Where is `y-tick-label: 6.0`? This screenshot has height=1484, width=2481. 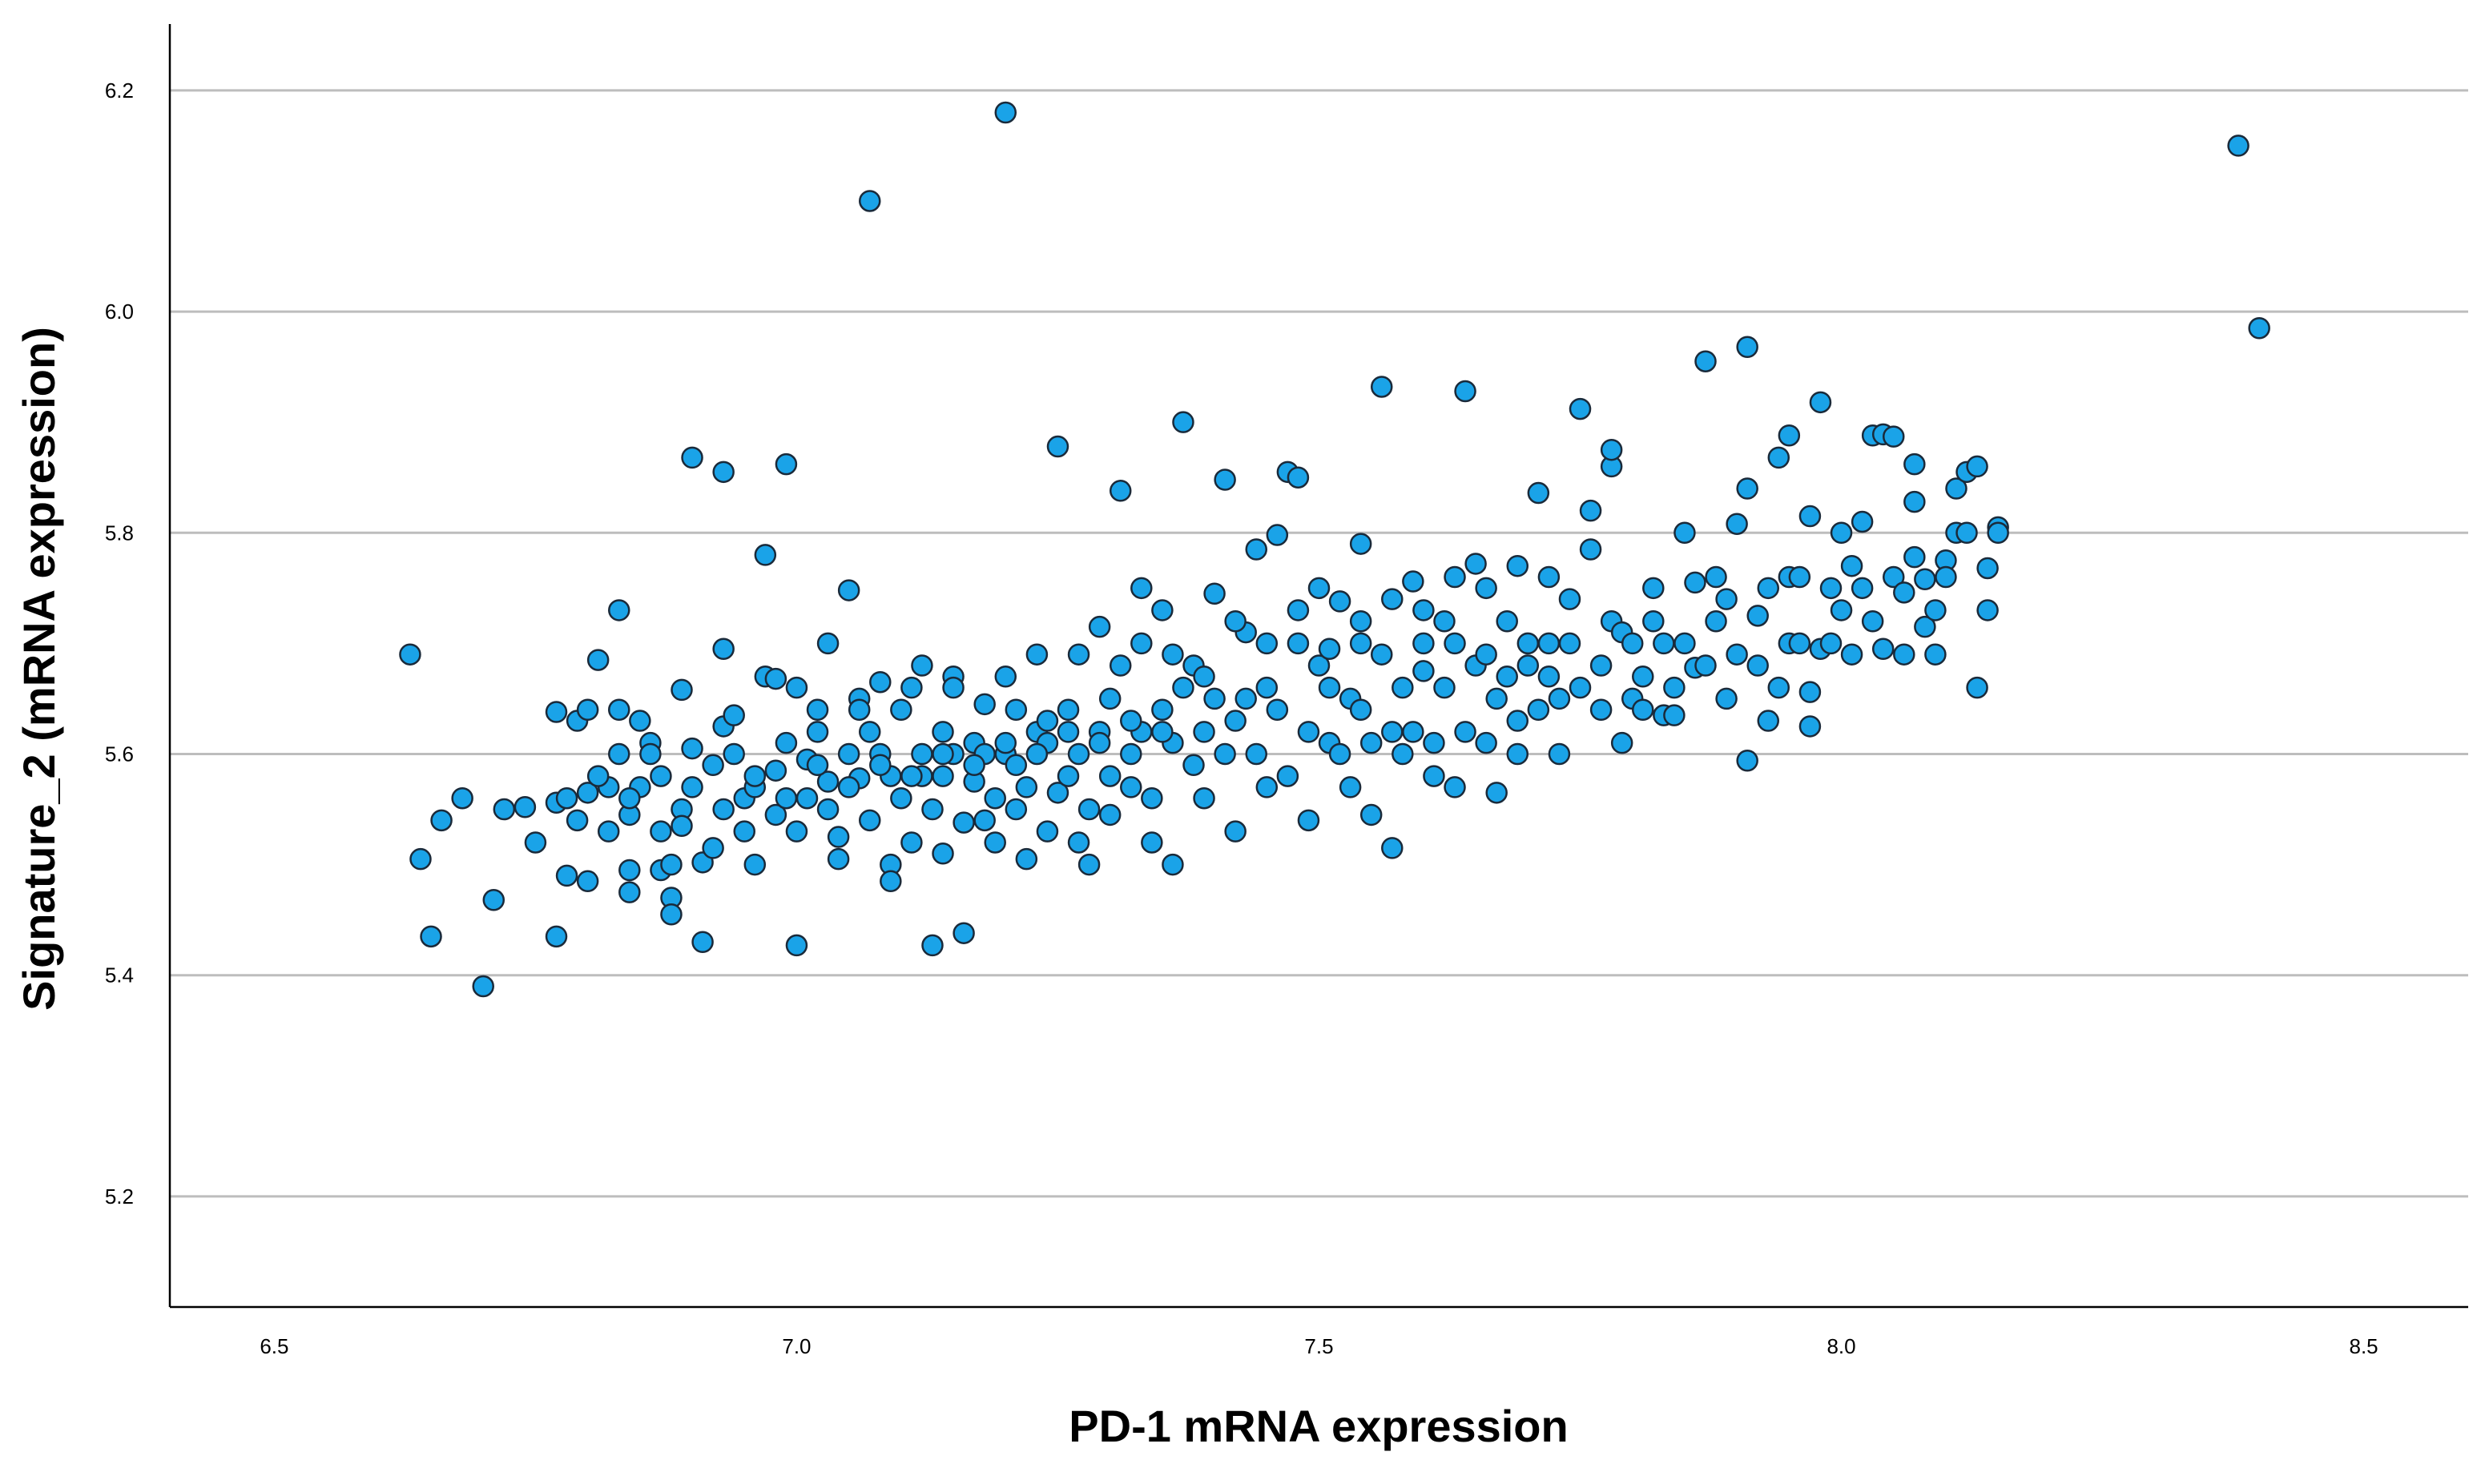 y-tick-label: 6.0 is located at coordinates (119, 312).